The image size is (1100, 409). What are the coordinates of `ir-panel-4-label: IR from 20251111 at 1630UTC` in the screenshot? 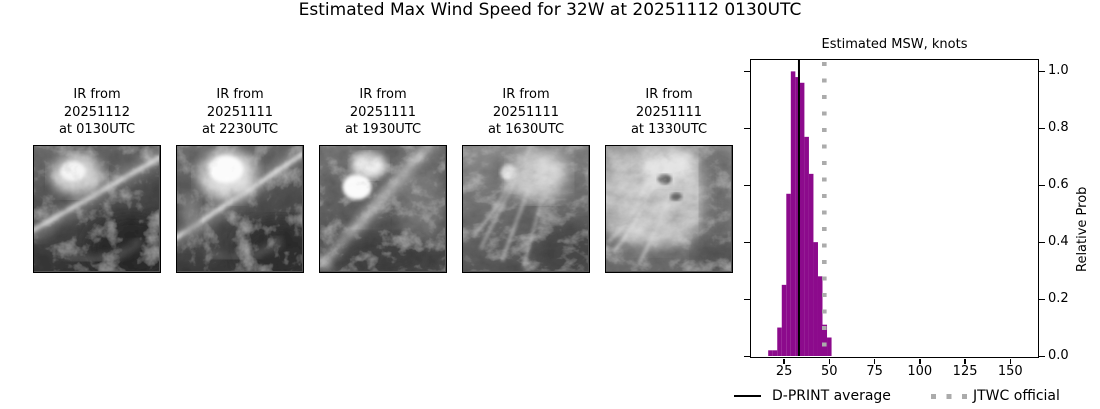 It's located at (526, 112).